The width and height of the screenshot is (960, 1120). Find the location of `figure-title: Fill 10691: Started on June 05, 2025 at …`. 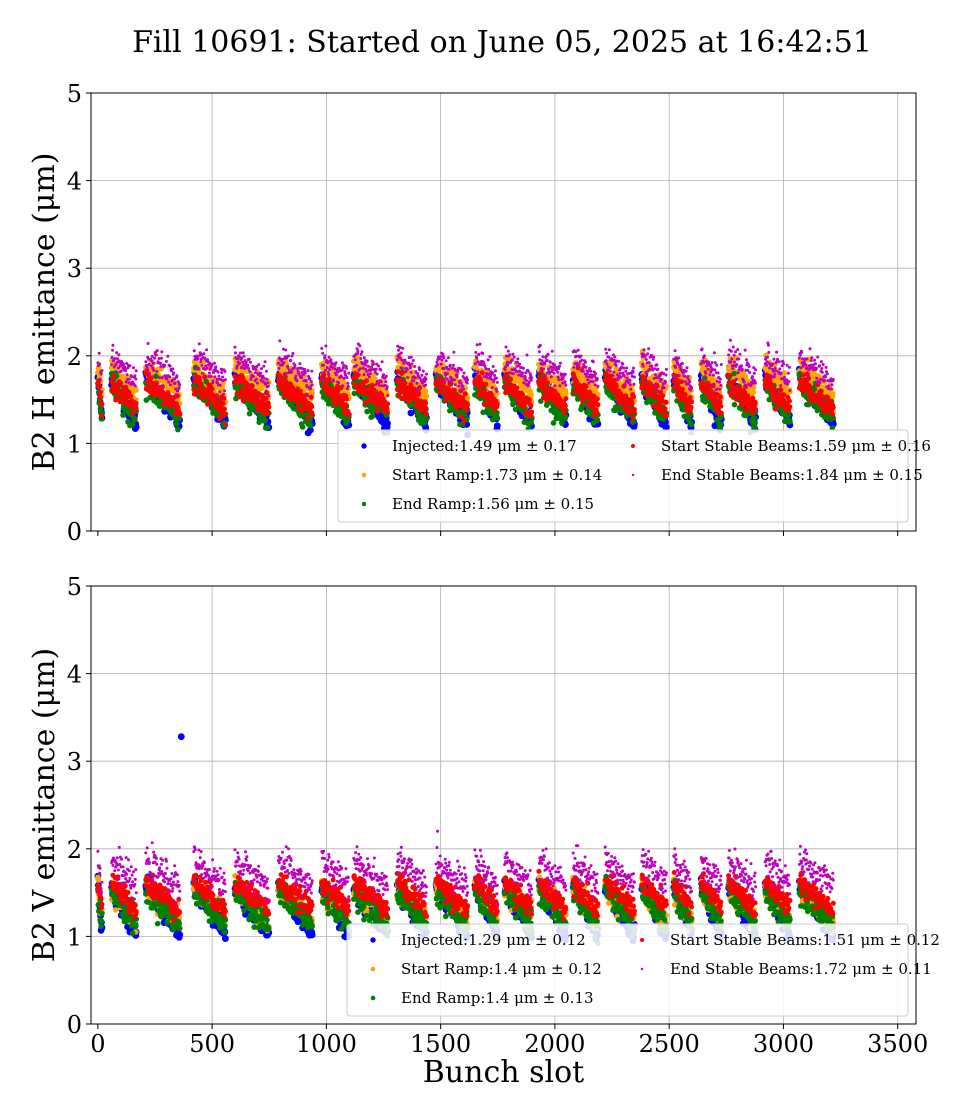

figure-title: Fill 10691: Started on June 05, 2025 at … is located at coordinates (502, 42).